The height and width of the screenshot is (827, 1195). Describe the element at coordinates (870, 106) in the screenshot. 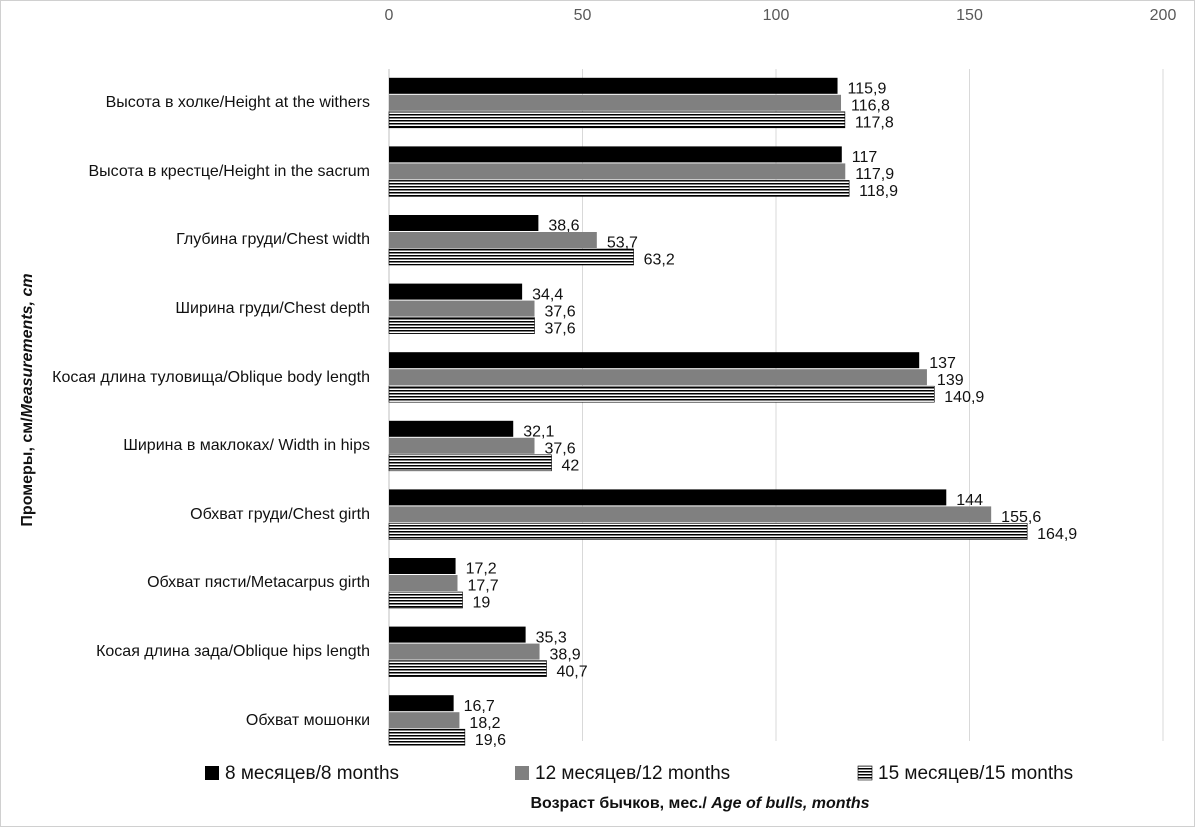

I see `value-label: 116,8` at that location.